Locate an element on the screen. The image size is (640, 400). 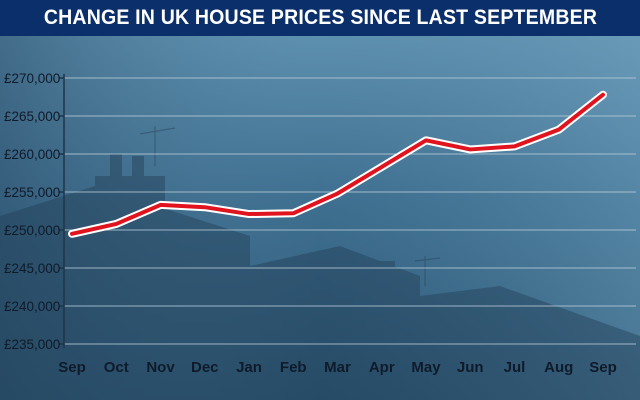
x-tick-label: Jan is located at coordinates (249, 367).